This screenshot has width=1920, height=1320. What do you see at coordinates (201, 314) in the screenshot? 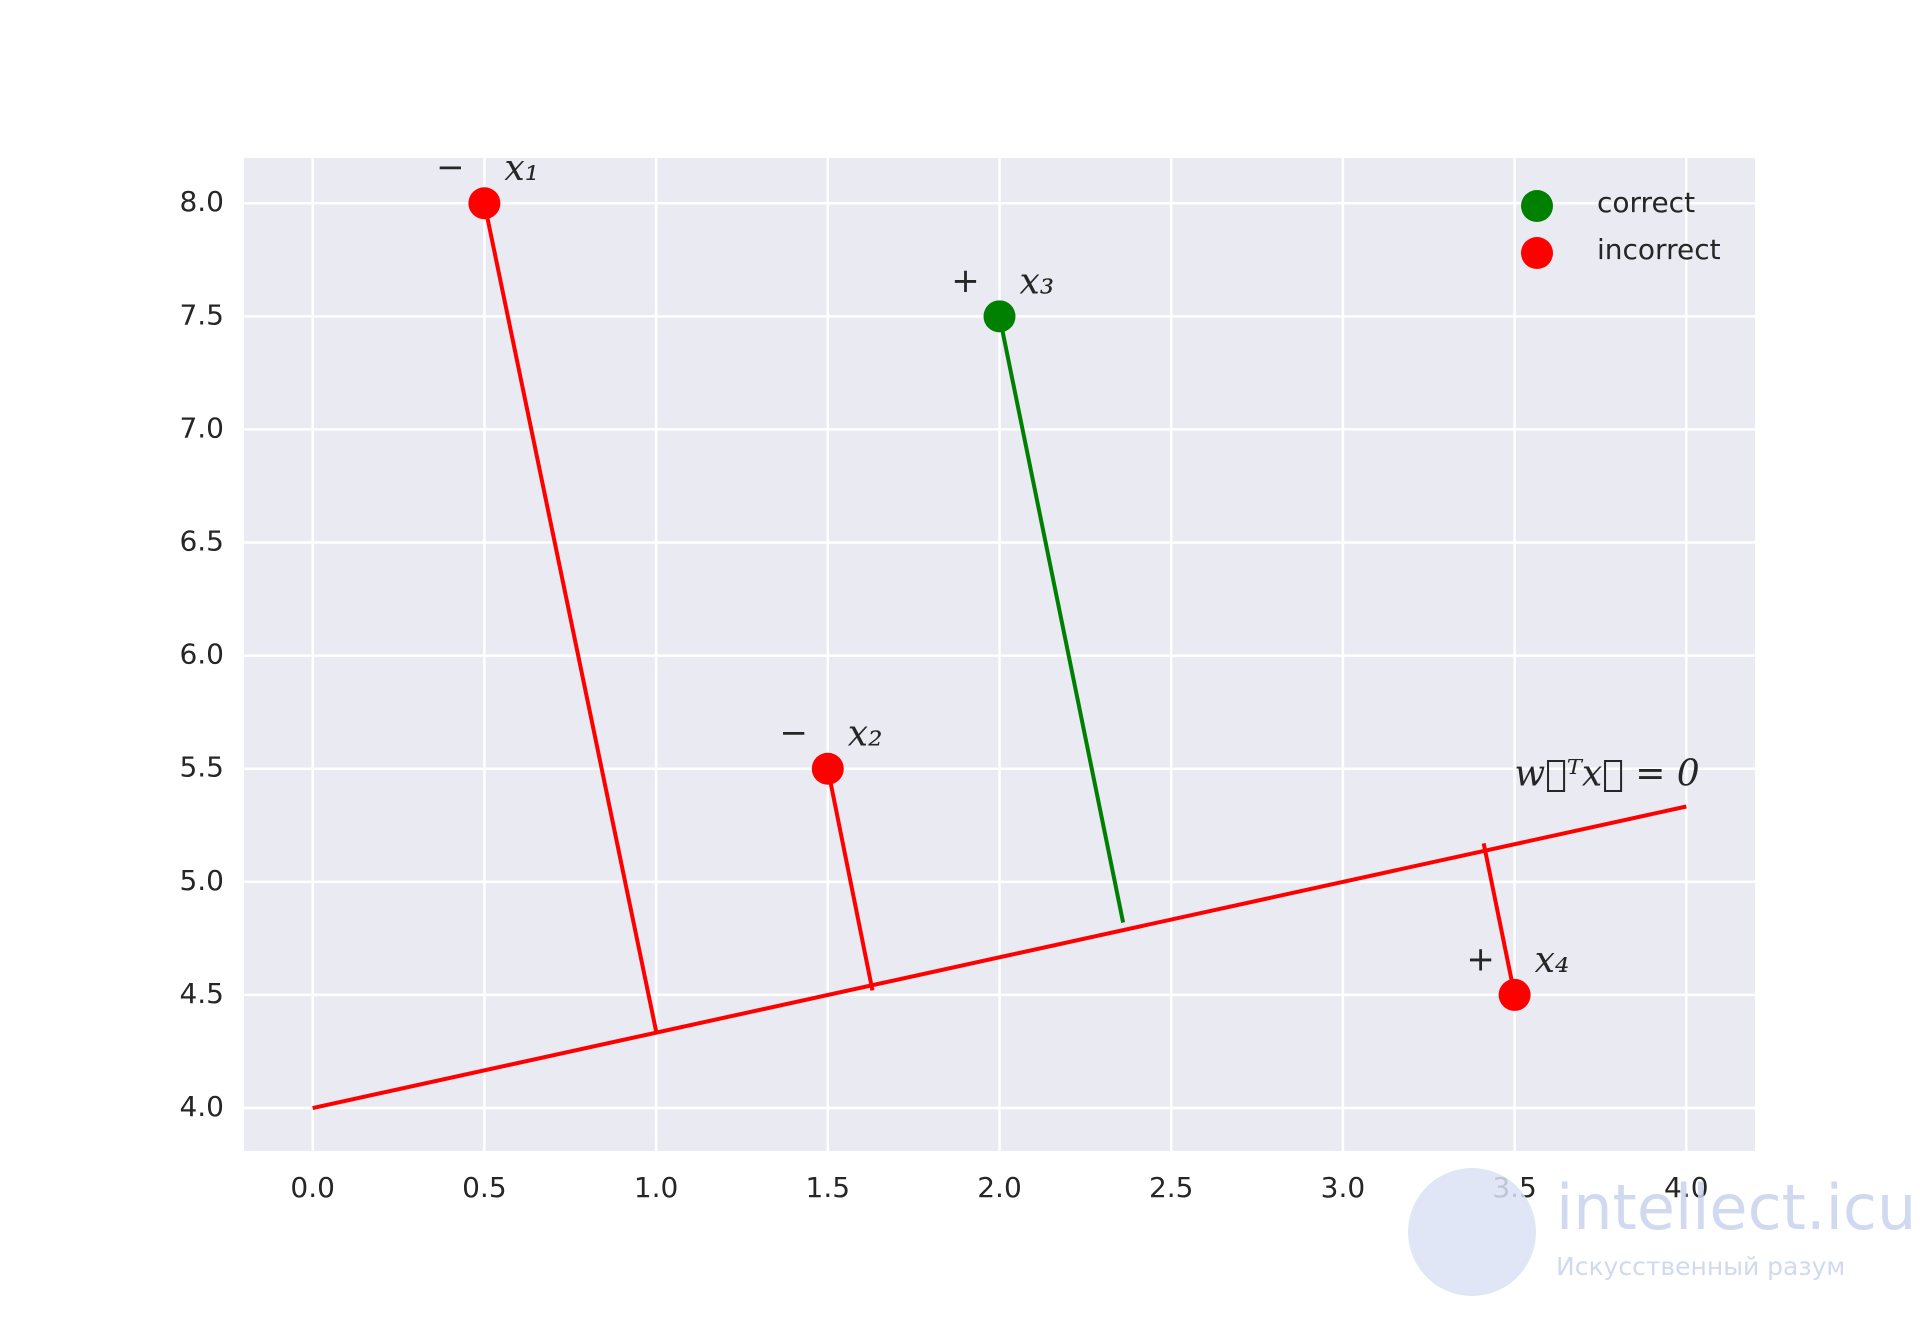
I see `y-tick-label: 7.5` at bounding box center [201, 314].